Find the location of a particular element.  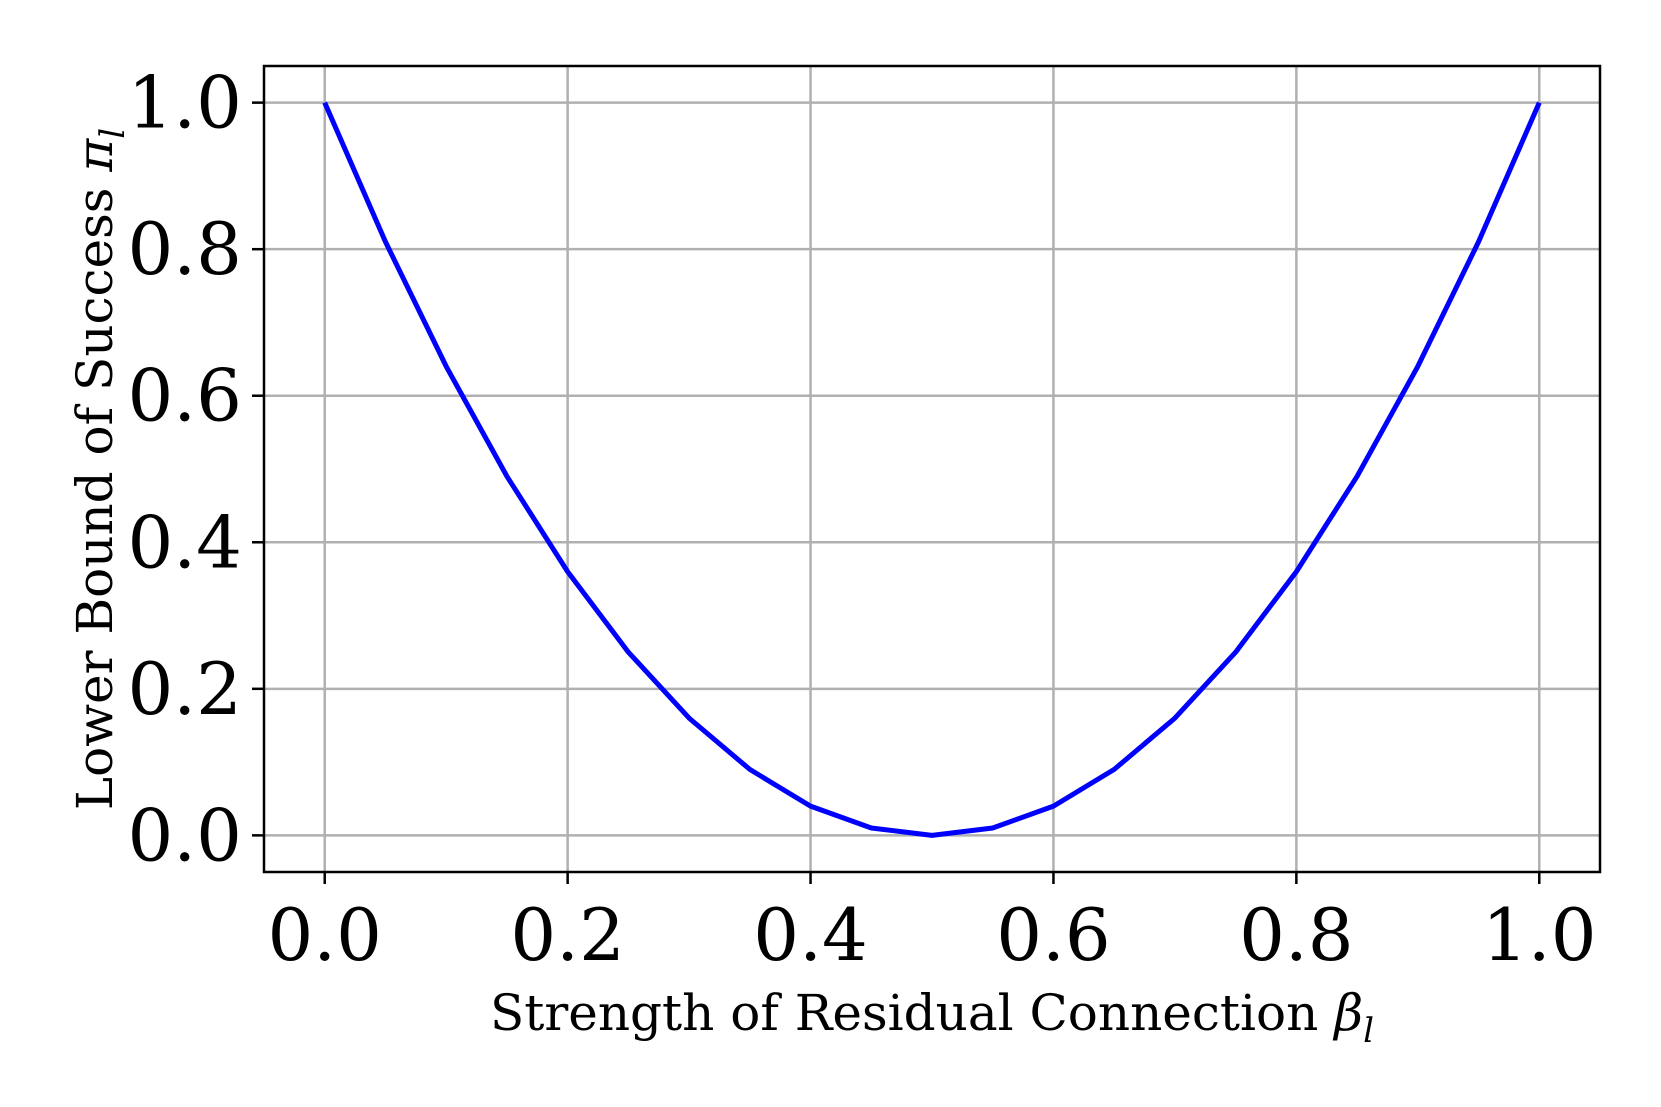

y-tick-label: 0.0 is located at coordinates (184, 835).